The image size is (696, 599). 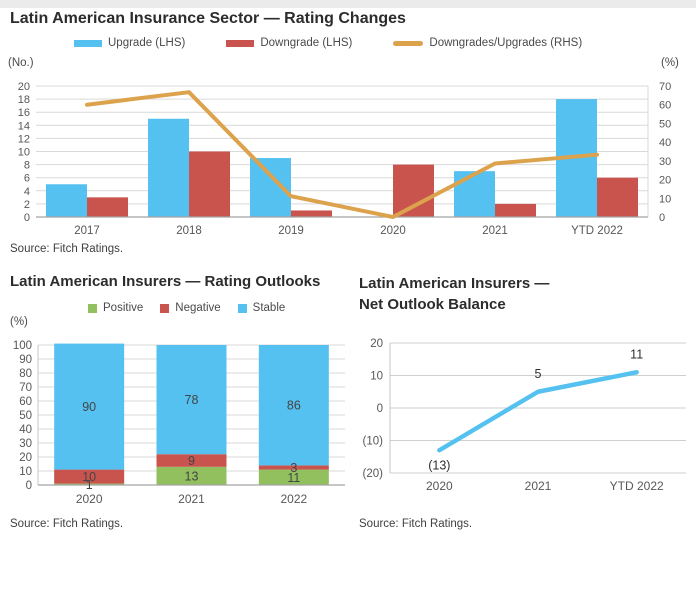 I want to click on legend-item-stable: Stable, so click(x=261, y=308).